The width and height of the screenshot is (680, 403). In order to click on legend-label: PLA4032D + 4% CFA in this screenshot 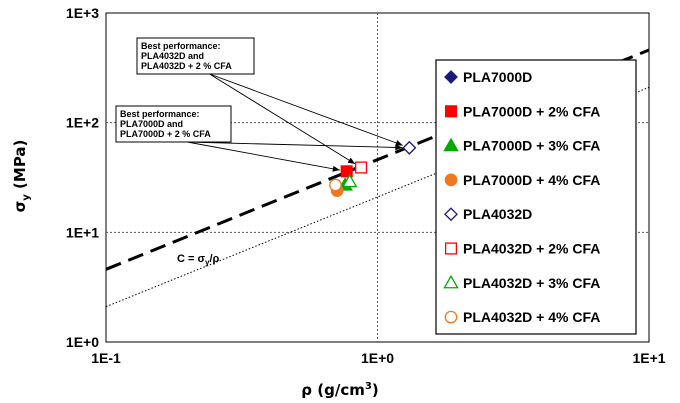, I will do `click(531, 317)`.